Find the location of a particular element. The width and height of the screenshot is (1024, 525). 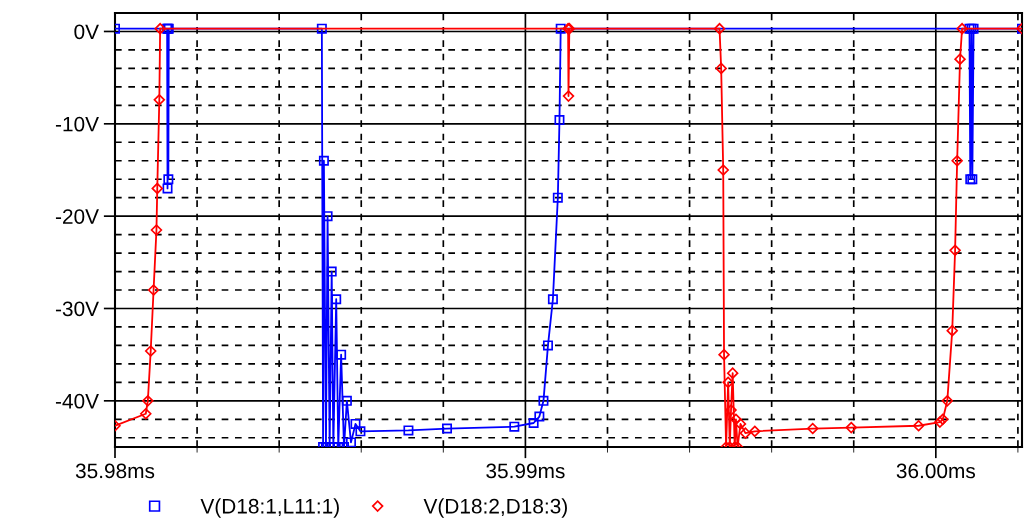

y-tick-label: -30V is located at coordinates (77, 309).